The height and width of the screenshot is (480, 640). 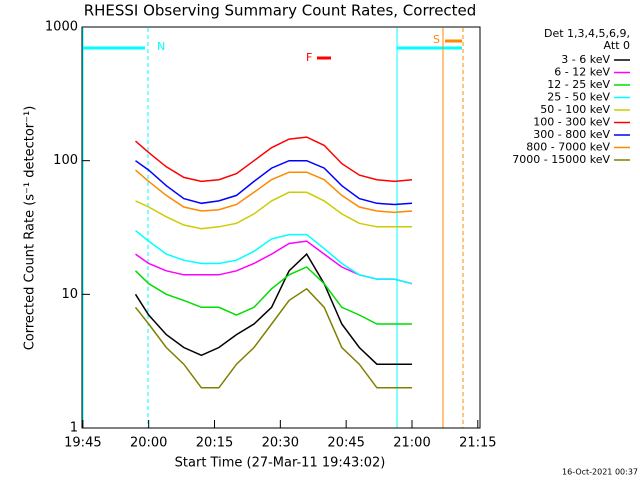 What do you see at coordinates (61, 27) in the screenshot?
I see `y-tick-label: 1000` at bounding box center [61, 27].